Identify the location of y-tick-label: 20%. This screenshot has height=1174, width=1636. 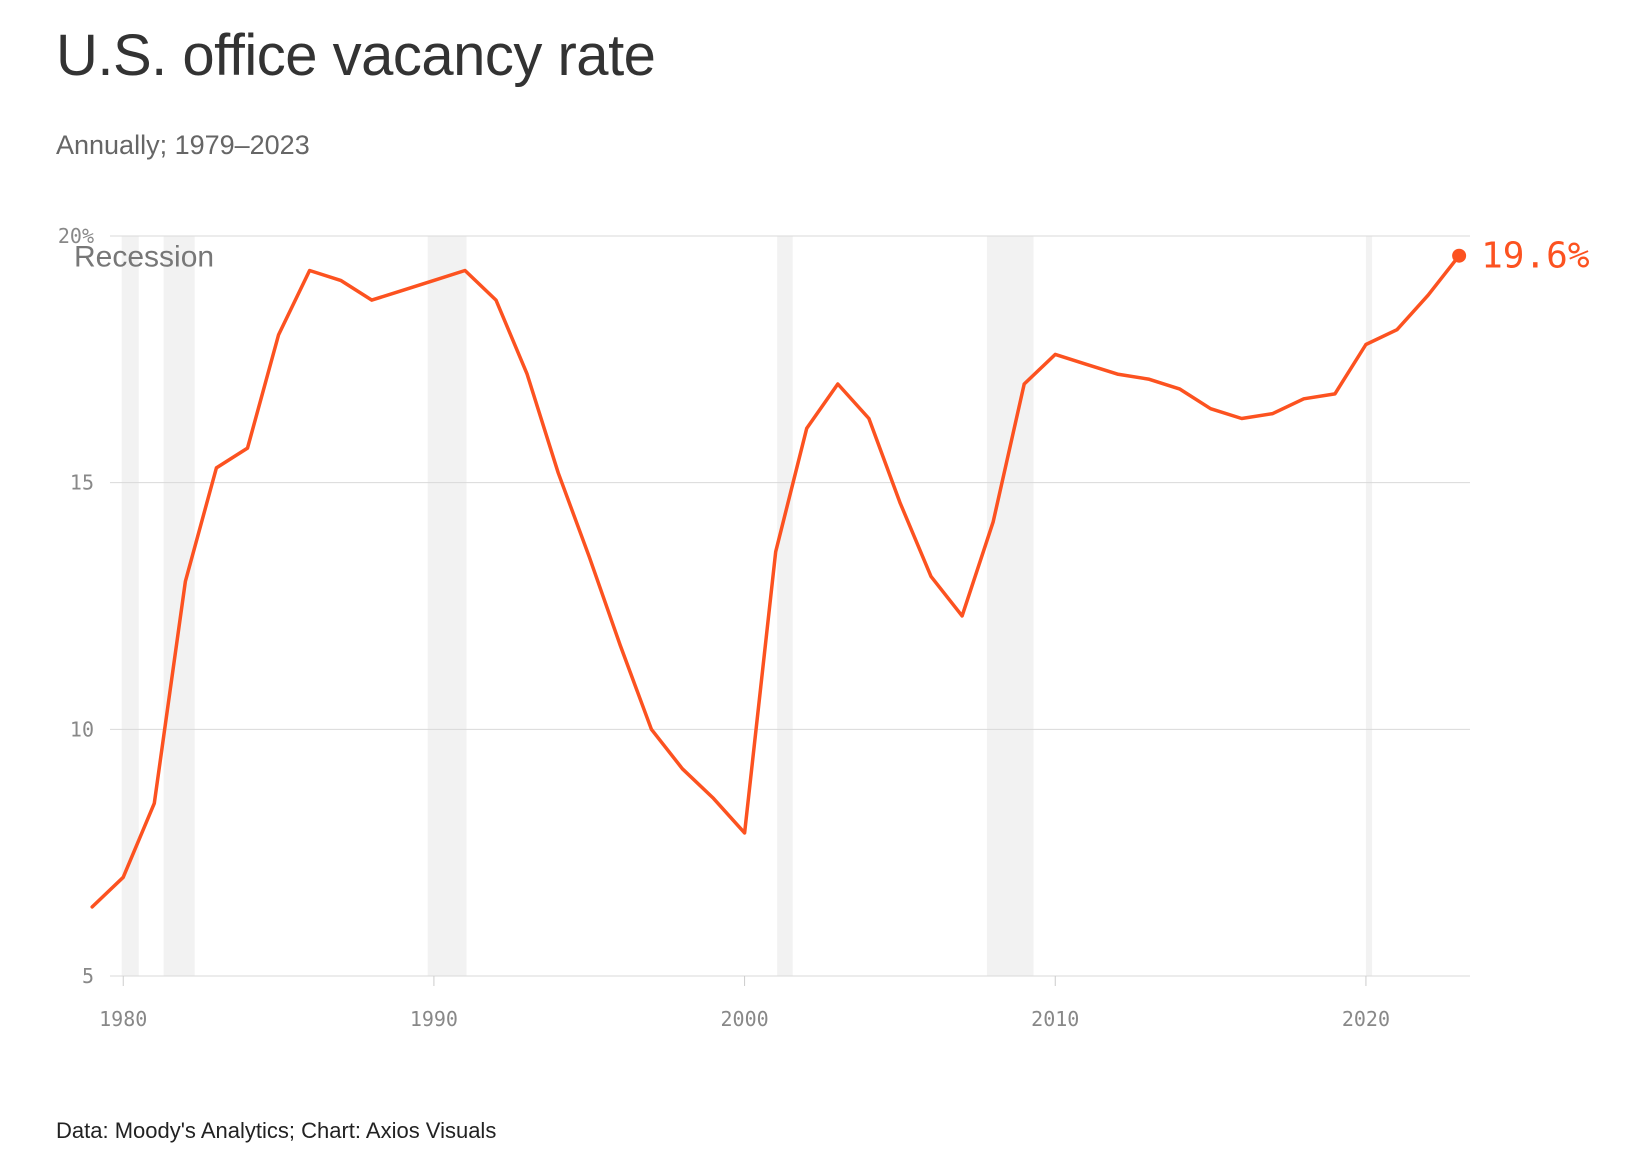
(76, 236).